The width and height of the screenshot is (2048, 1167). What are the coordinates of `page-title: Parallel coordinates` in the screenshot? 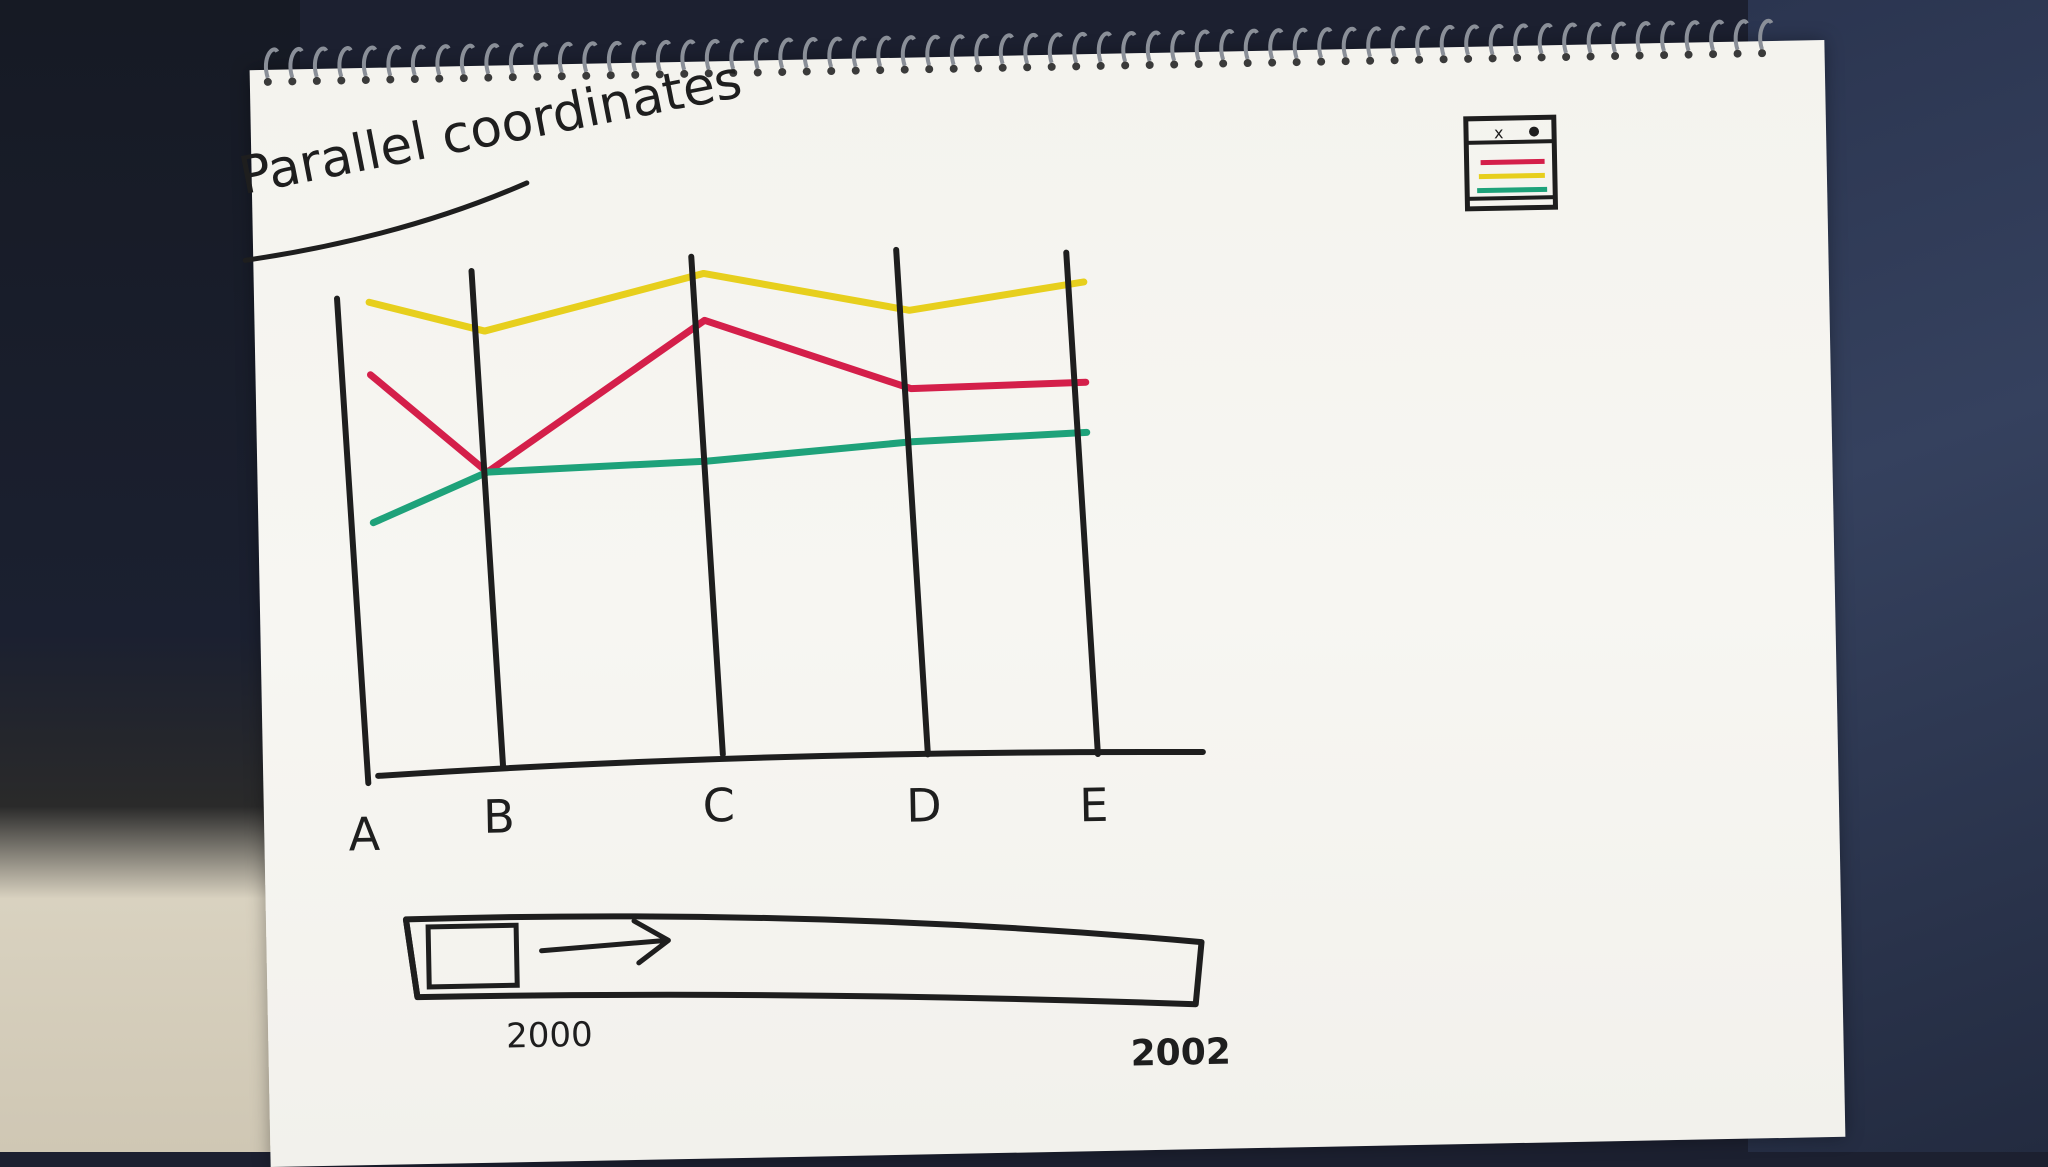 It's located at (490, 128).